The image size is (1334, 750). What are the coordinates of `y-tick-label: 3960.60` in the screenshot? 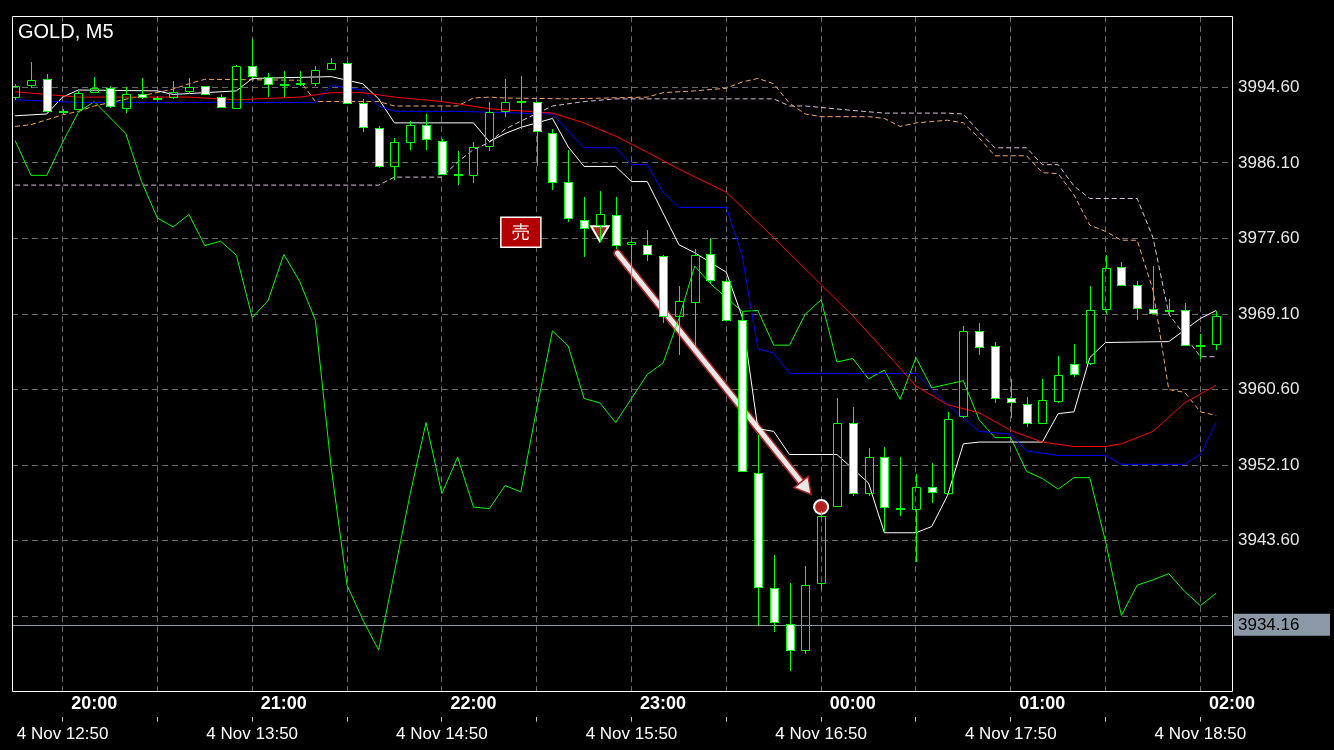 It's located at (1269, 389).